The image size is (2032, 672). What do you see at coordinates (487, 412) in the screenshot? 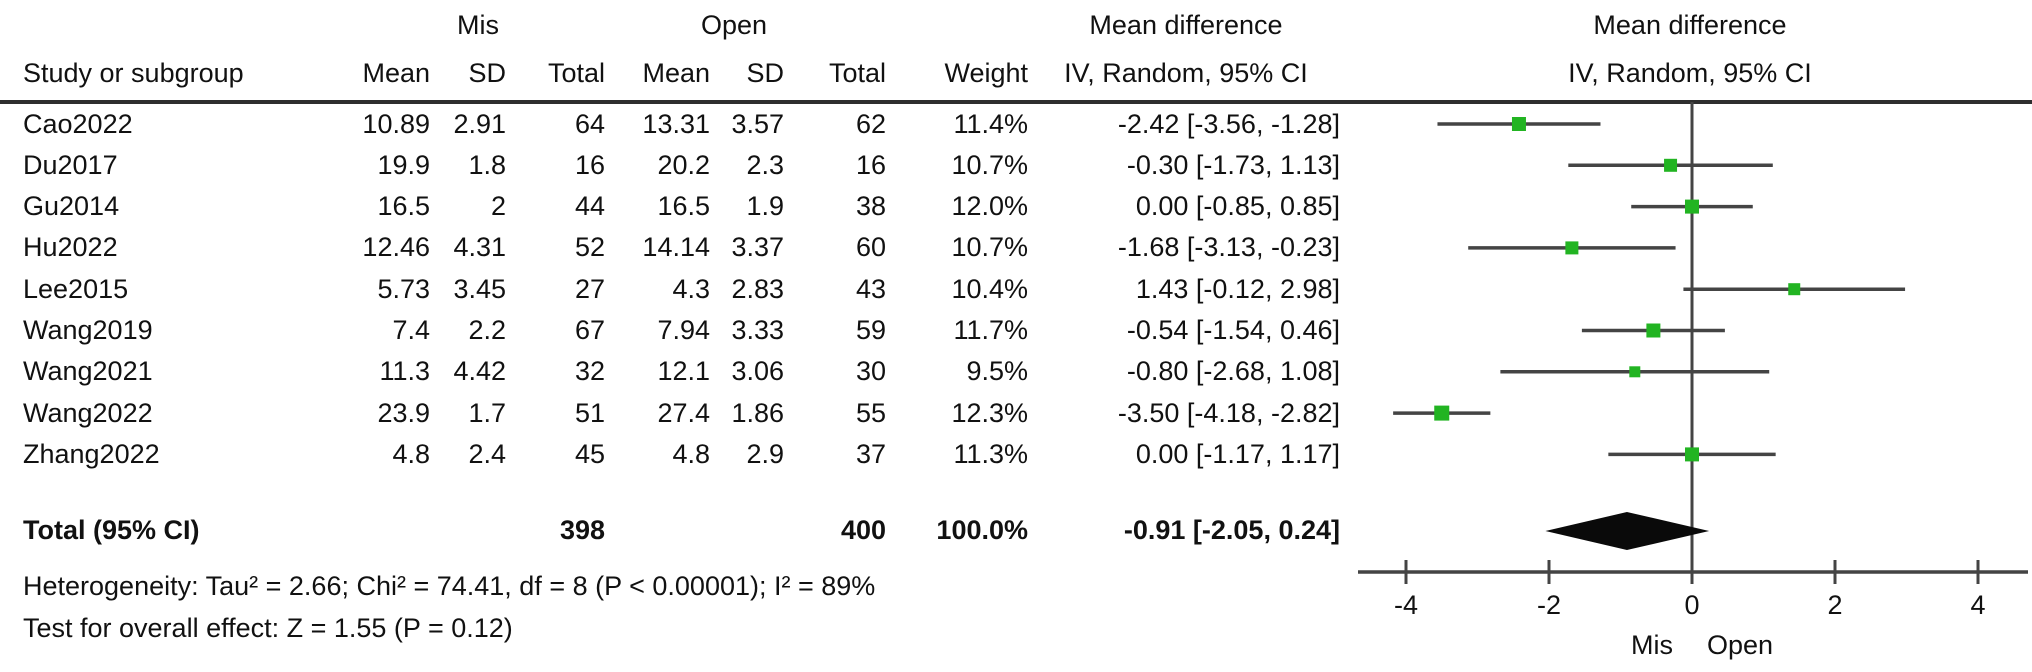
I see `mis-sd: 1.7` at bounding box center [487, 412].